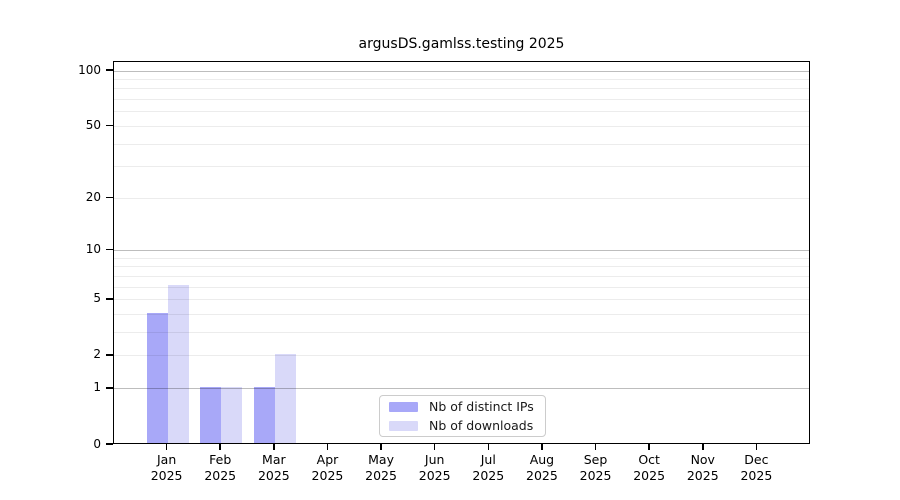 This screenshot has height=500, width=900. I want to click on x-tick-label: Jan 2025, so click(166, 467).